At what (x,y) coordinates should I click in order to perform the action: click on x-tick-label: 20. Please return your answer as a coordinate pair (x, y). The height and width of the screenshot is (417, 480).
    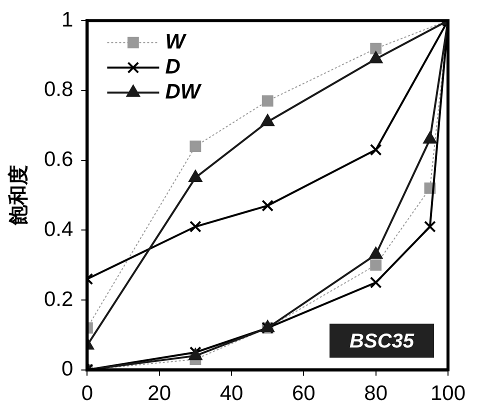
    Looking at the image, I should click on (160, 394).